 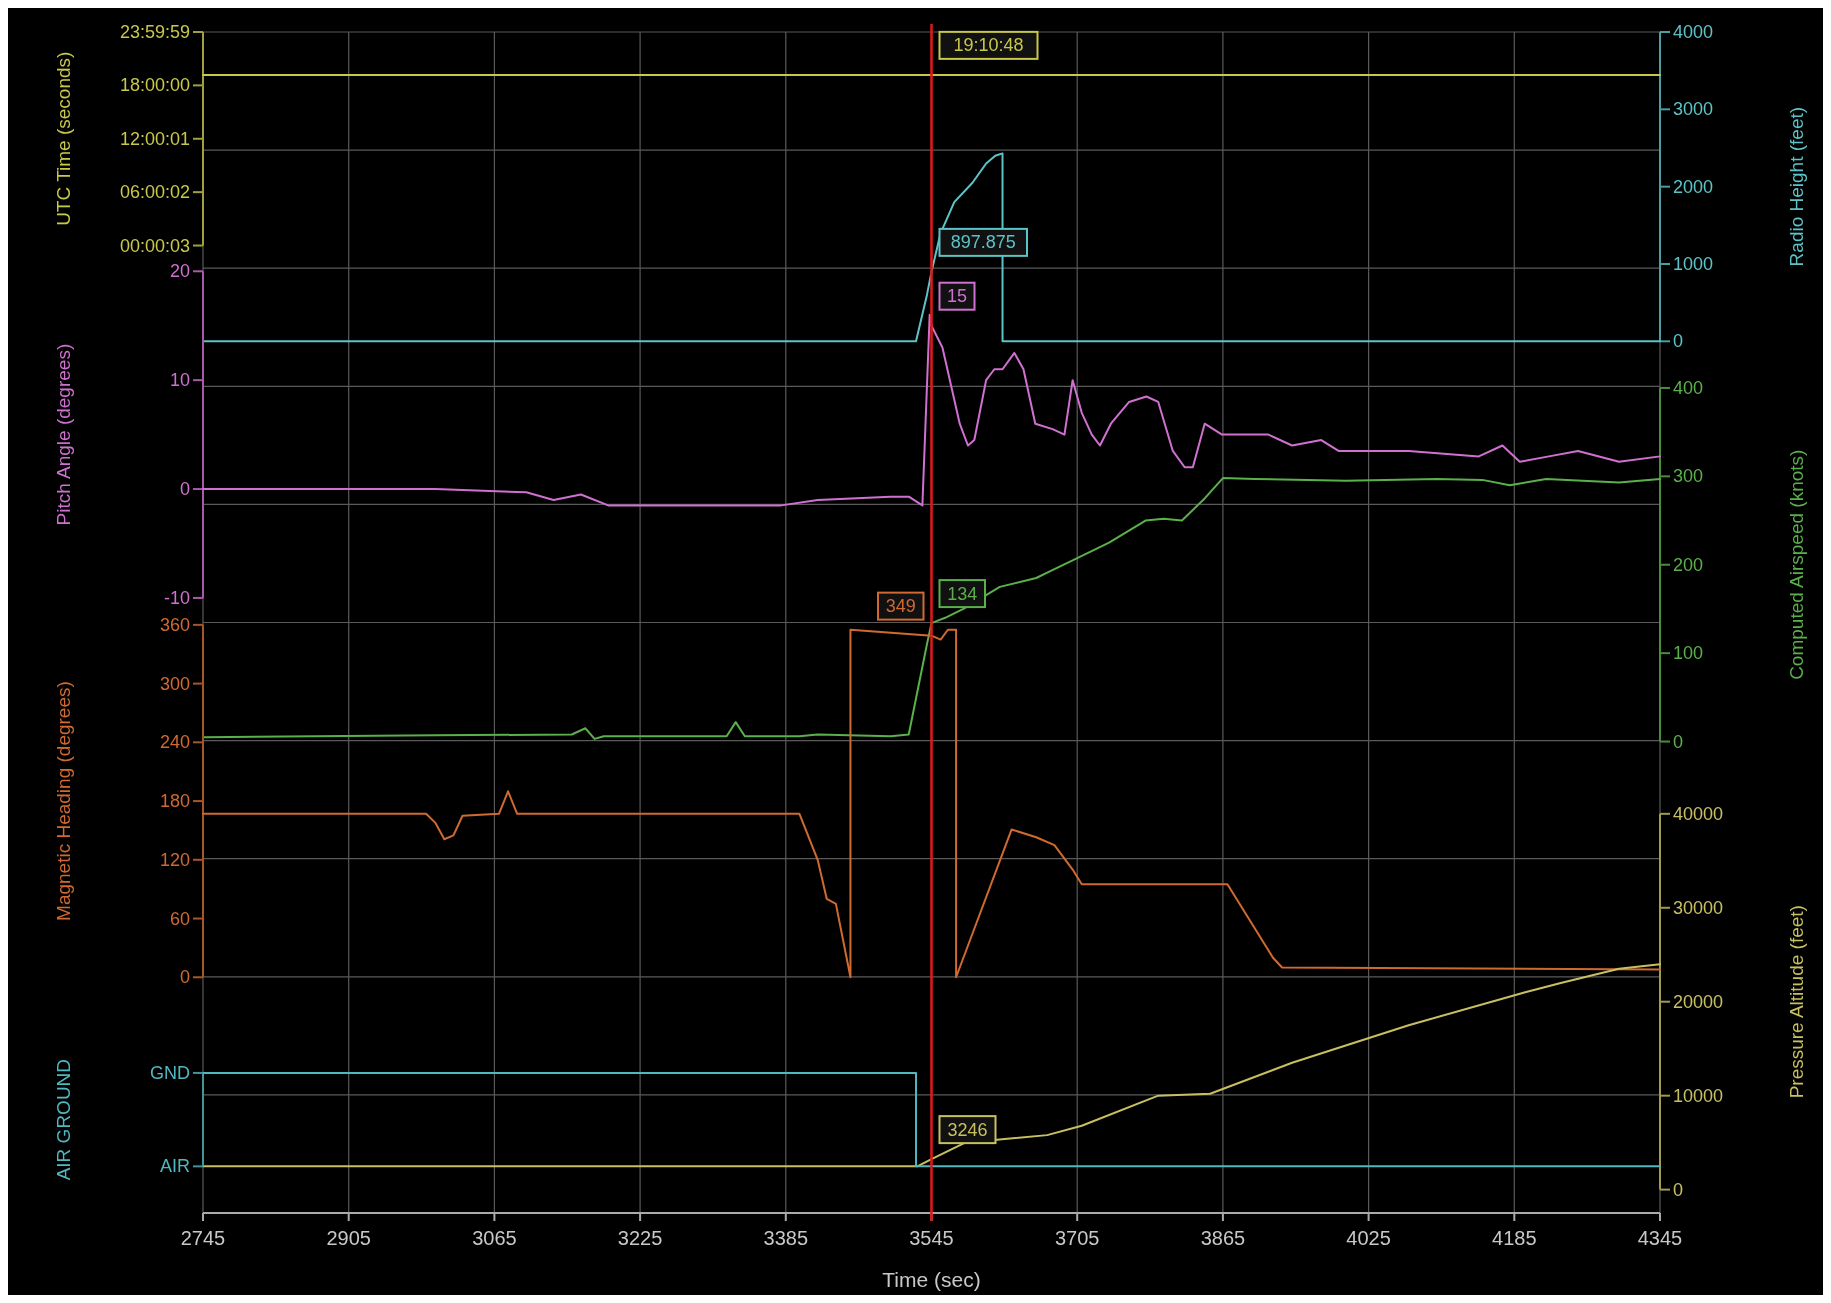 I want to click on y2-axis-title: Radio Height (feet), so click(x=1796, y=186).